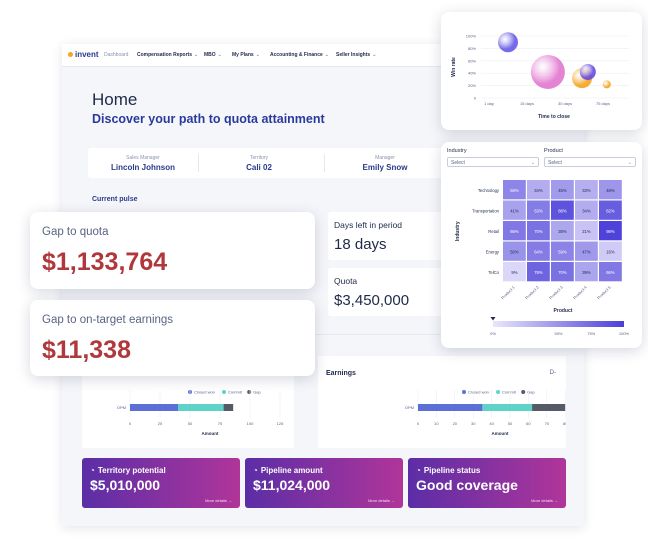 Image resolution: width=648 pixels, height=540 pixels. Describe the element at coordinates (168, 55) in the screenshot. I see `nav-compensation-reports: Compensation Reports ⌄` at that location.